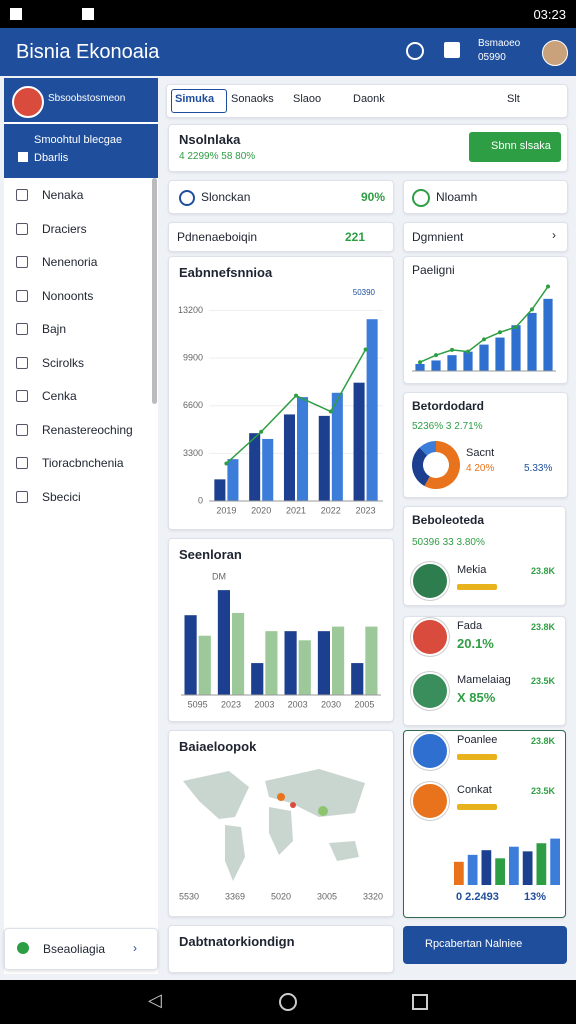 Image resolution: width=576 pixels, height=1024 pixels. Describe the element at coordinates (543, 571) in the screenshot. I see `item-value: 23.8K` at that location.